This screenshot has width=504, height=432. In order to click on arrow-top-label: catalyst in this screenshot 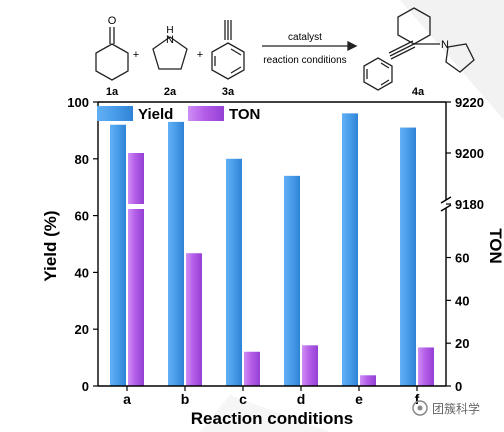, I will do `click(305, 37)`.